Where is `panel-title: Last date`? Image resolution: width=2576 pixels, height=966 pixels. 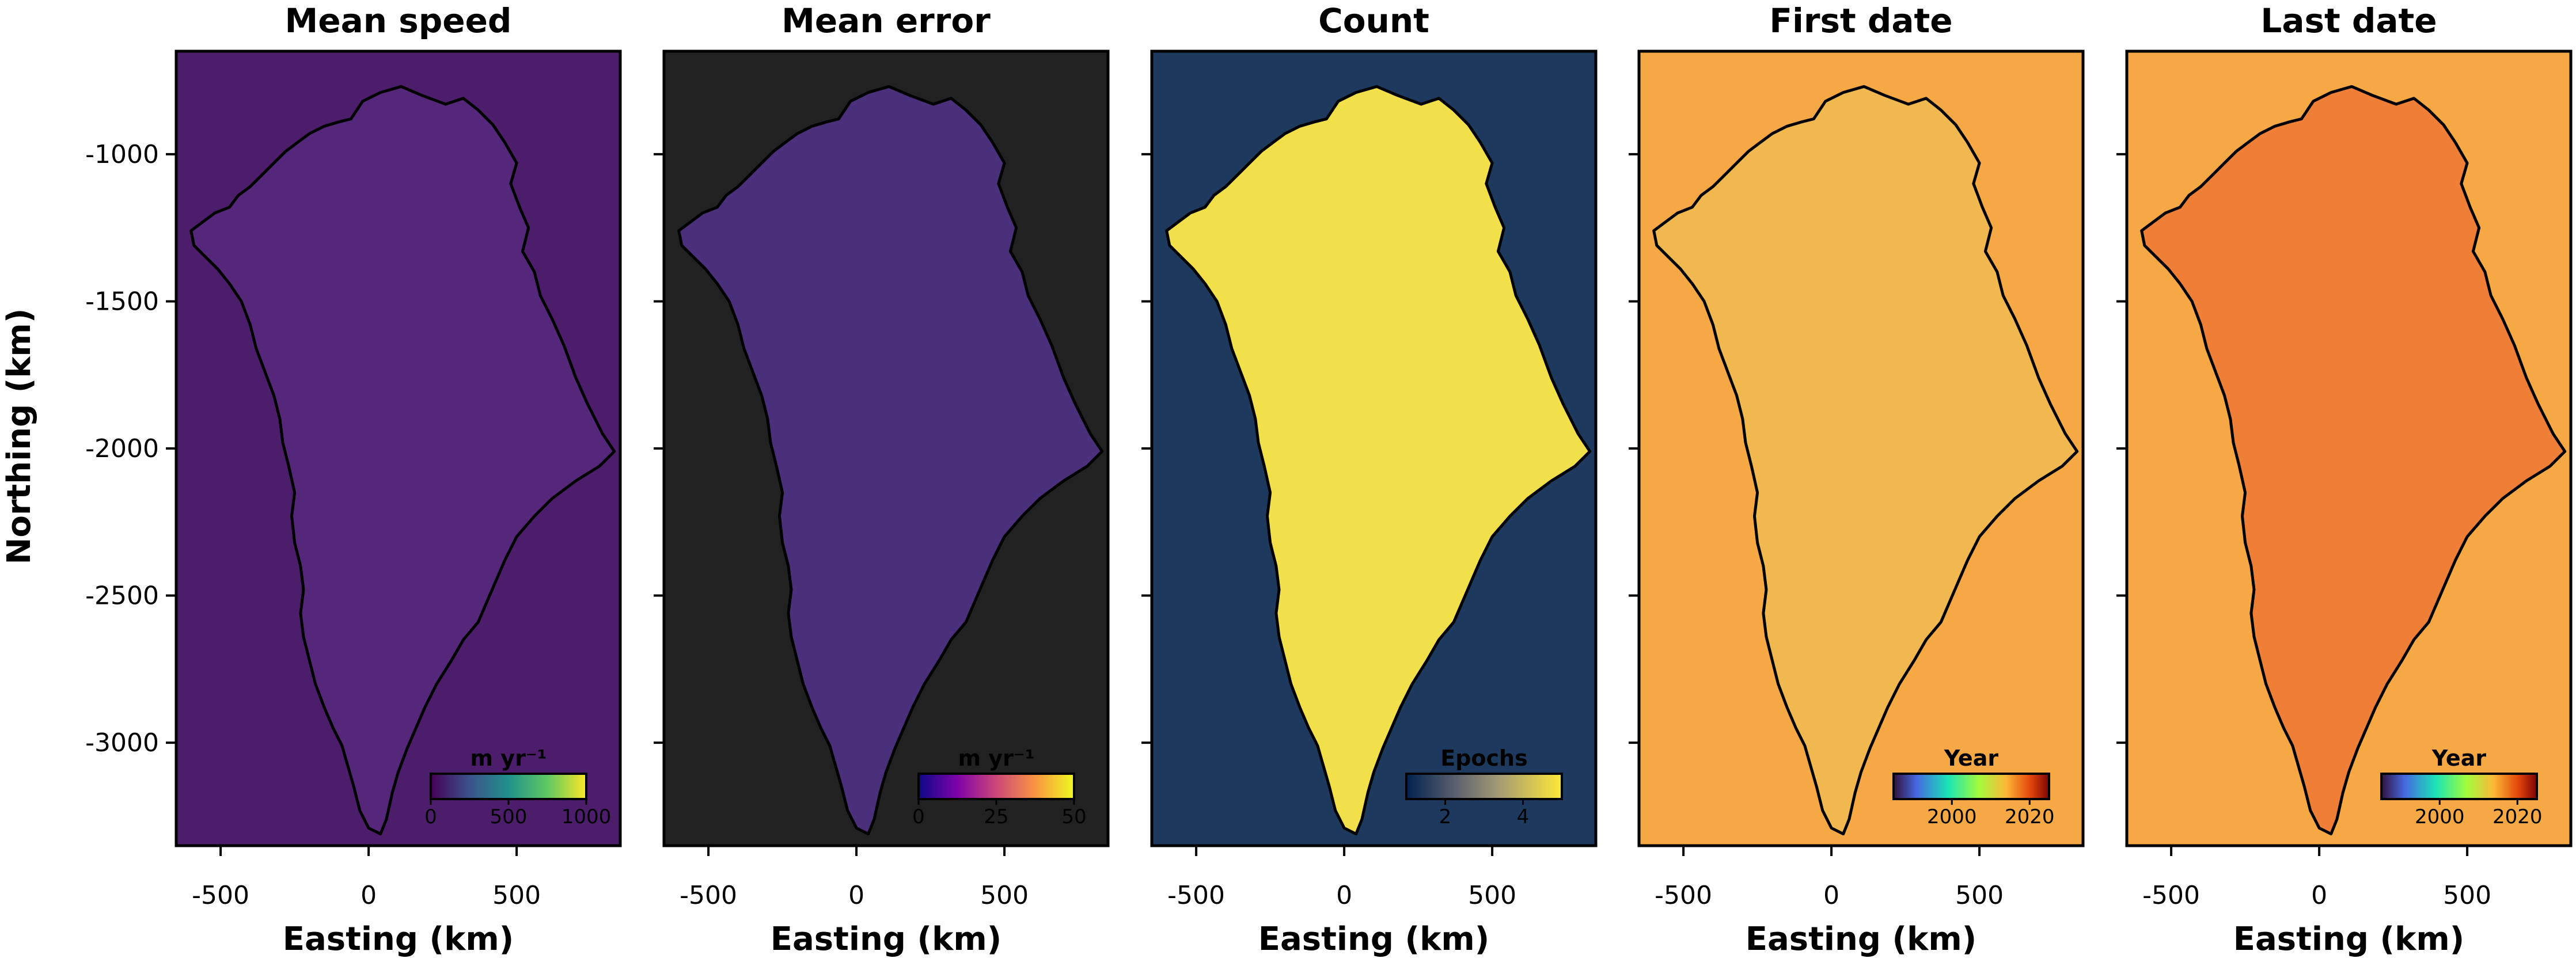
panel-title: Last date is located at coordinates (2348, 20).